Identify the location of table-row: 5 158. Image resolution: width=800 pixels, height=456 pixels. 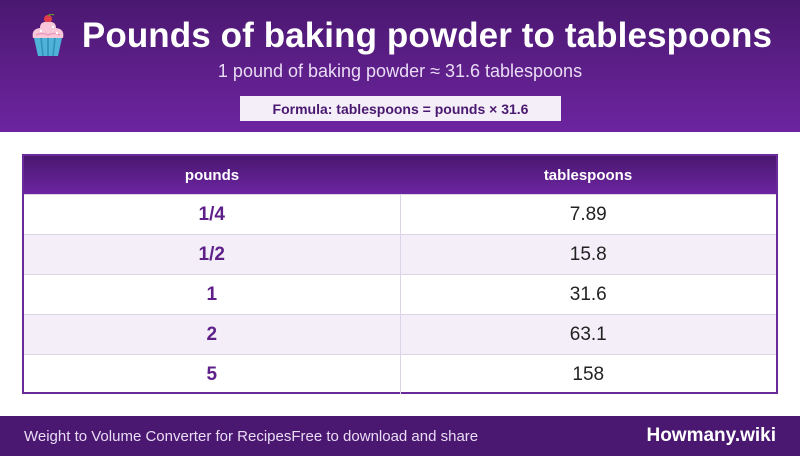
(400, 374).